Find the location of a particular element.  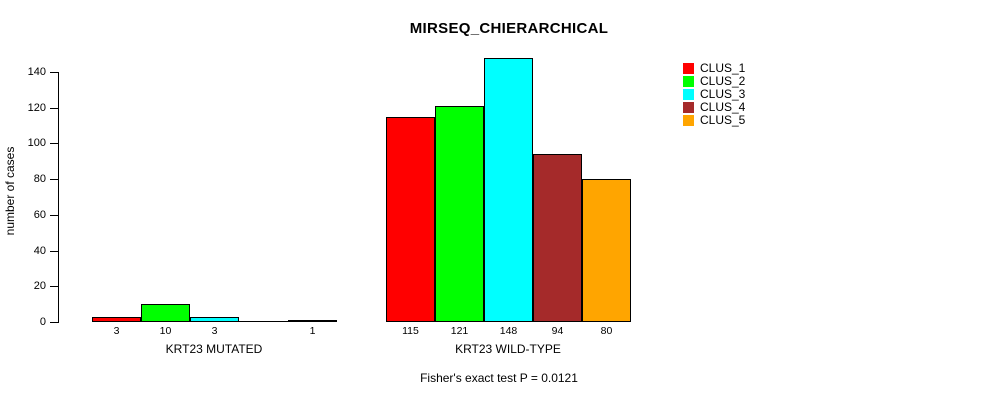

legend-item-clus_1: CLUS_1 is located at coordinates (714, 68).